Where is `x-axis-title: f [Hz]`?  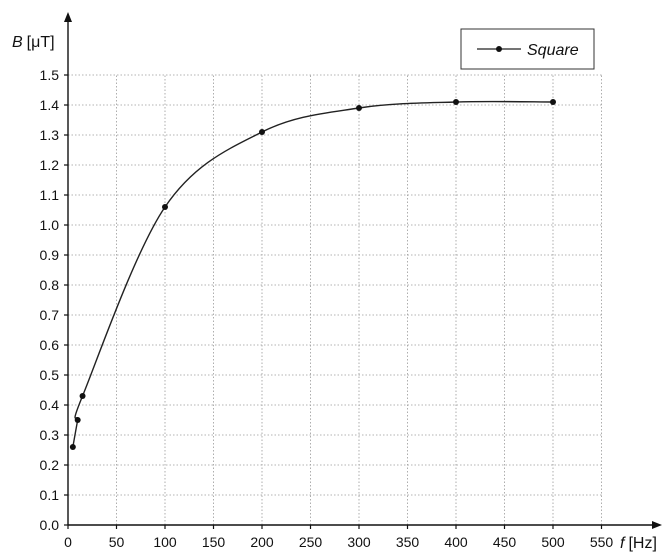 x-axis-title: f [Hz] is located at coordinates (638, 543).